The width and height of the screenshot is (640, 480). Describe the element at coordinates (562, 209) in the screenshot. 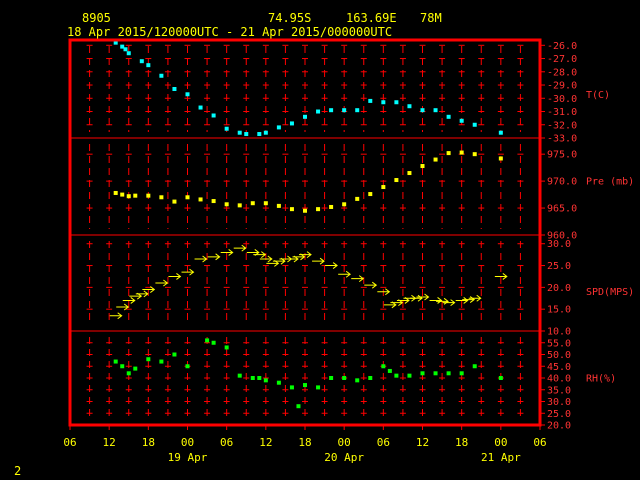

I see `pres-y-tick-label: 965.0` at that location.